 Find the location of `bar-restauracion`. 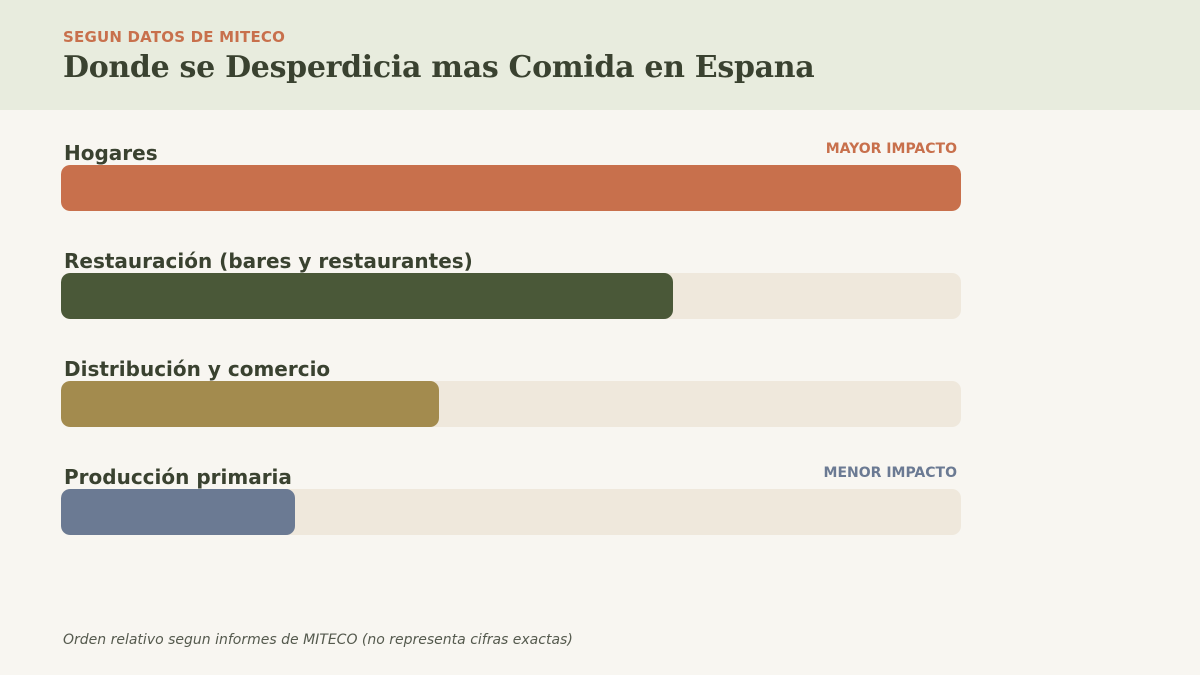

bar-restauracion is located at coordinates (367, 296).